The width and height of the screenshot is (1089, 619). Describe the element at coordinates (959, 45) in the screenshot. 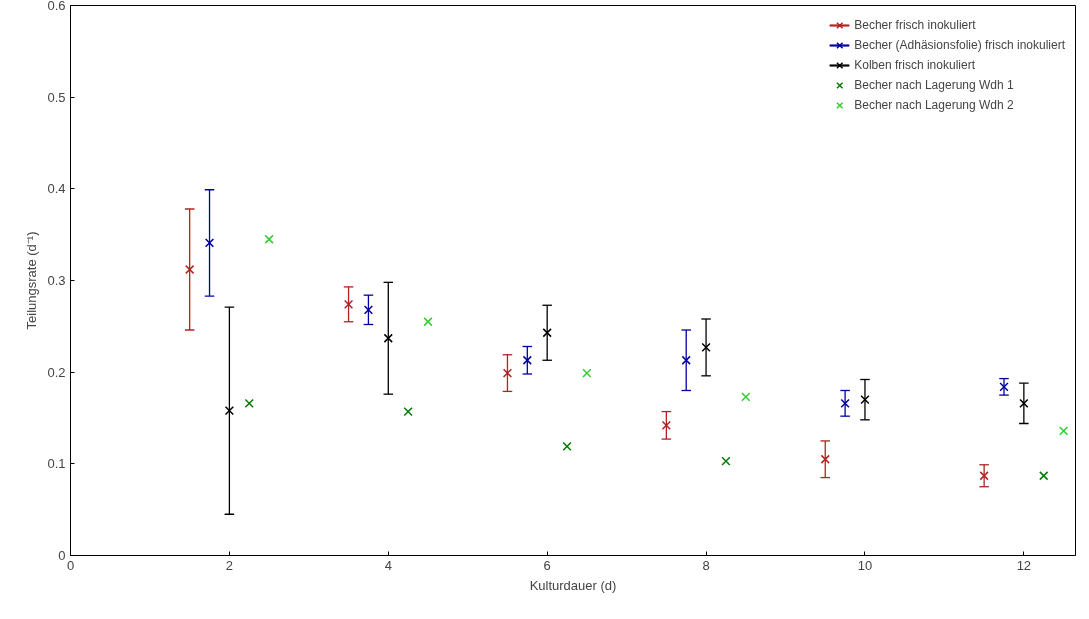

I see `legend-label: Becher (Adhäsionsfolie) frisch inokuliert` at that location.